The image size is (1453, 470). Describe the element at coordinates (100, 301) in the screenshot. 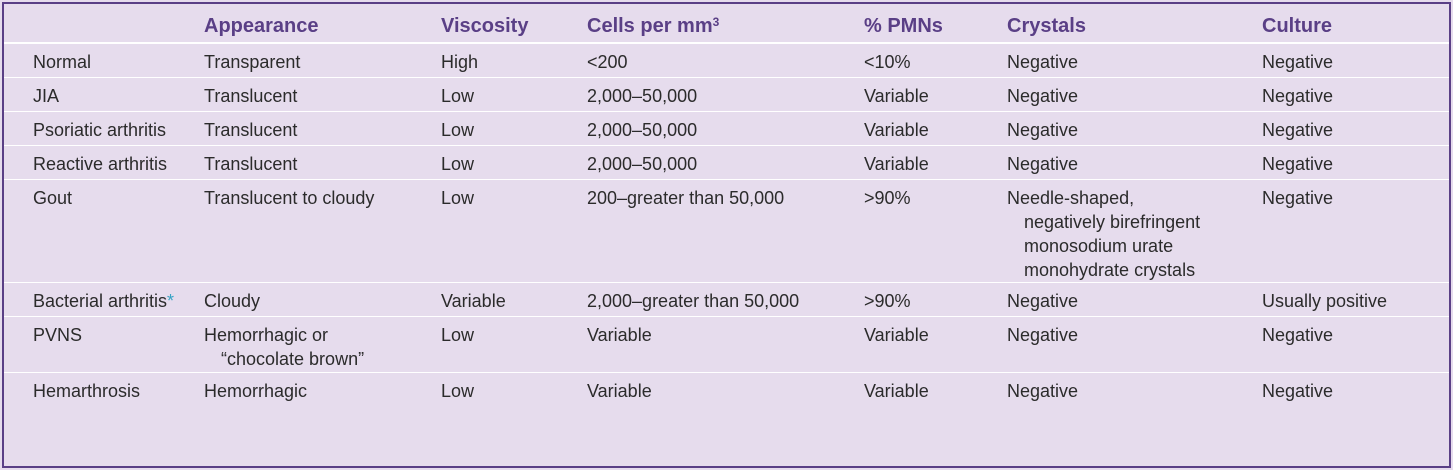

I see `condition-text: Bacterial arthritis` at that location.